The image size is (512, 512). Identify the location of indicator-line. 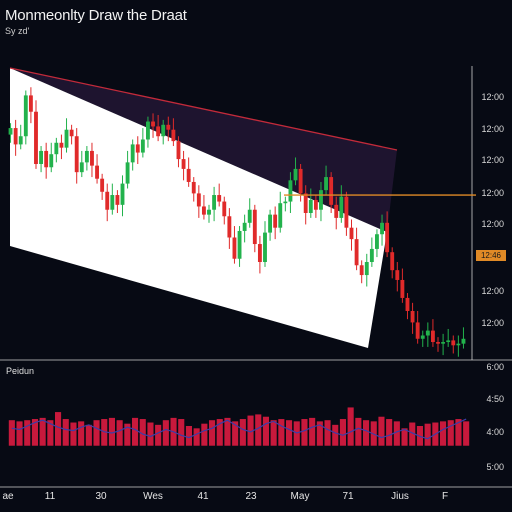
(239, 429).